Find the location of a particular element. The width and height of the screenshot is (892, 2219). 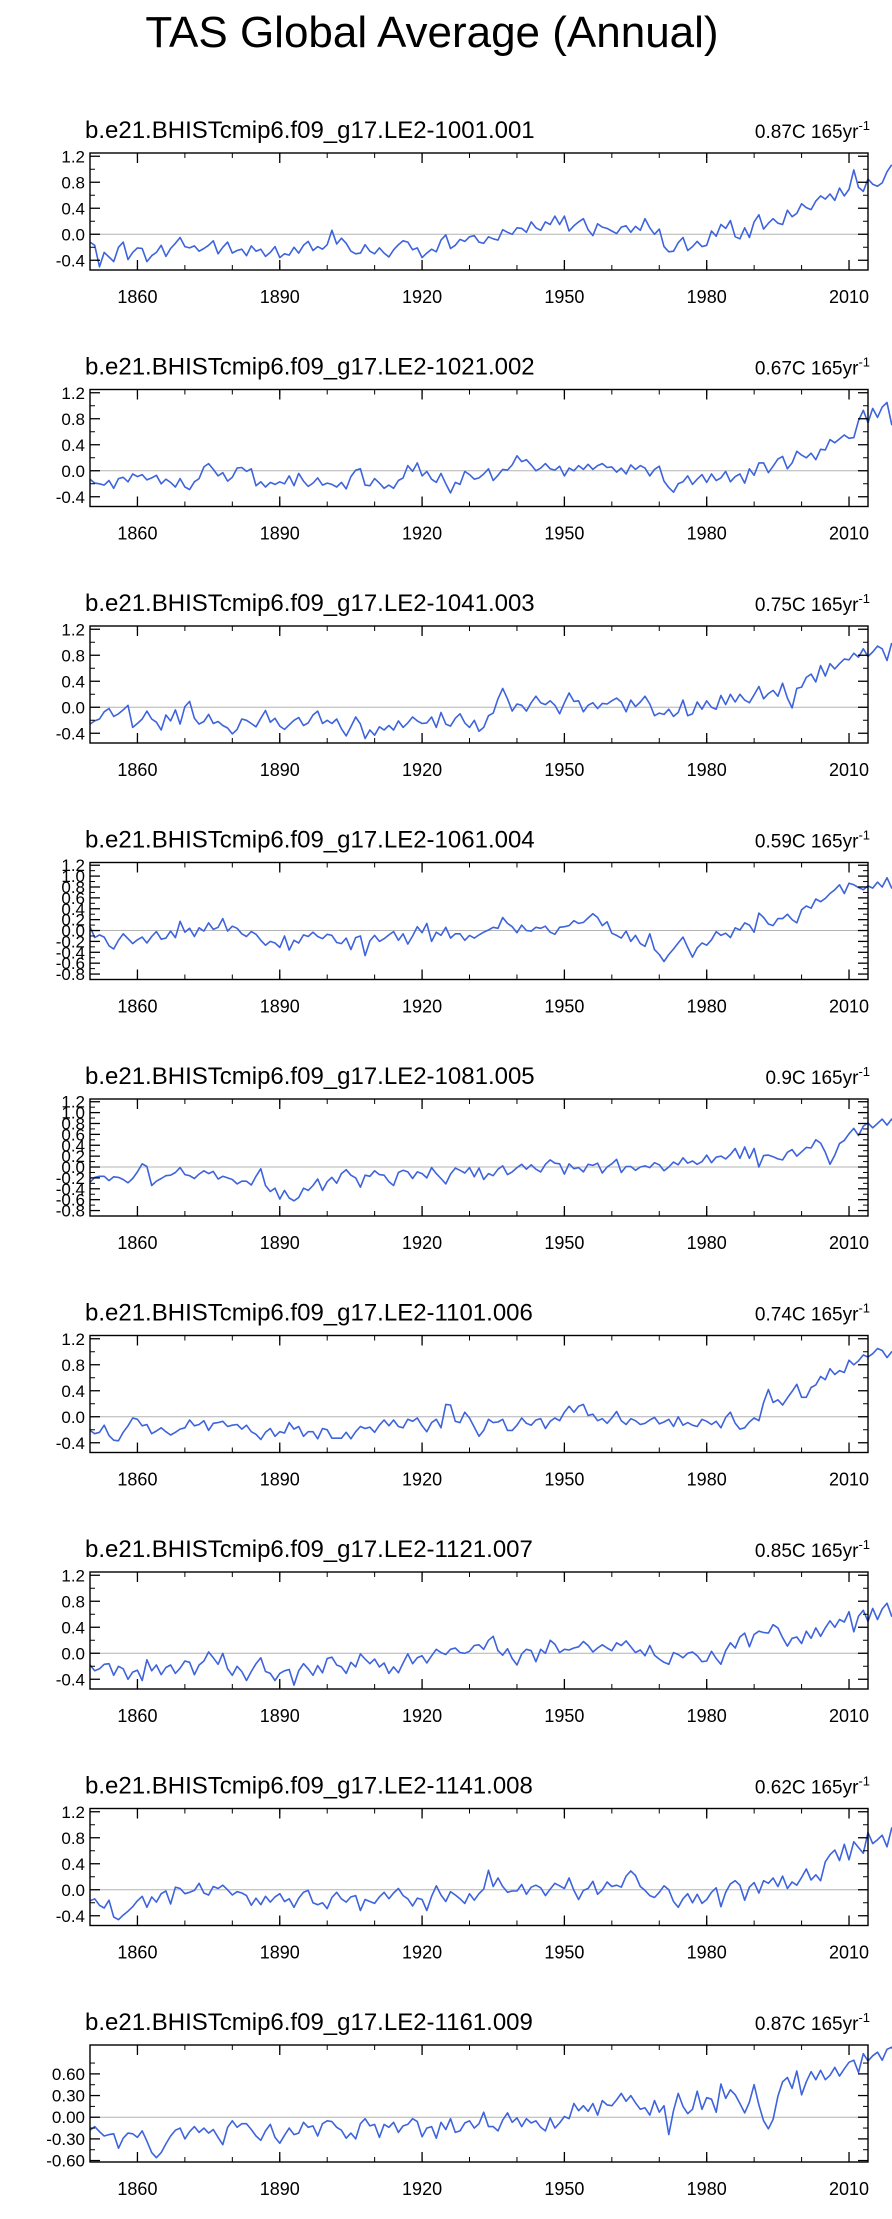

trend-label: 0.85C 165yr-1 is located at coordinates (812, 1549).